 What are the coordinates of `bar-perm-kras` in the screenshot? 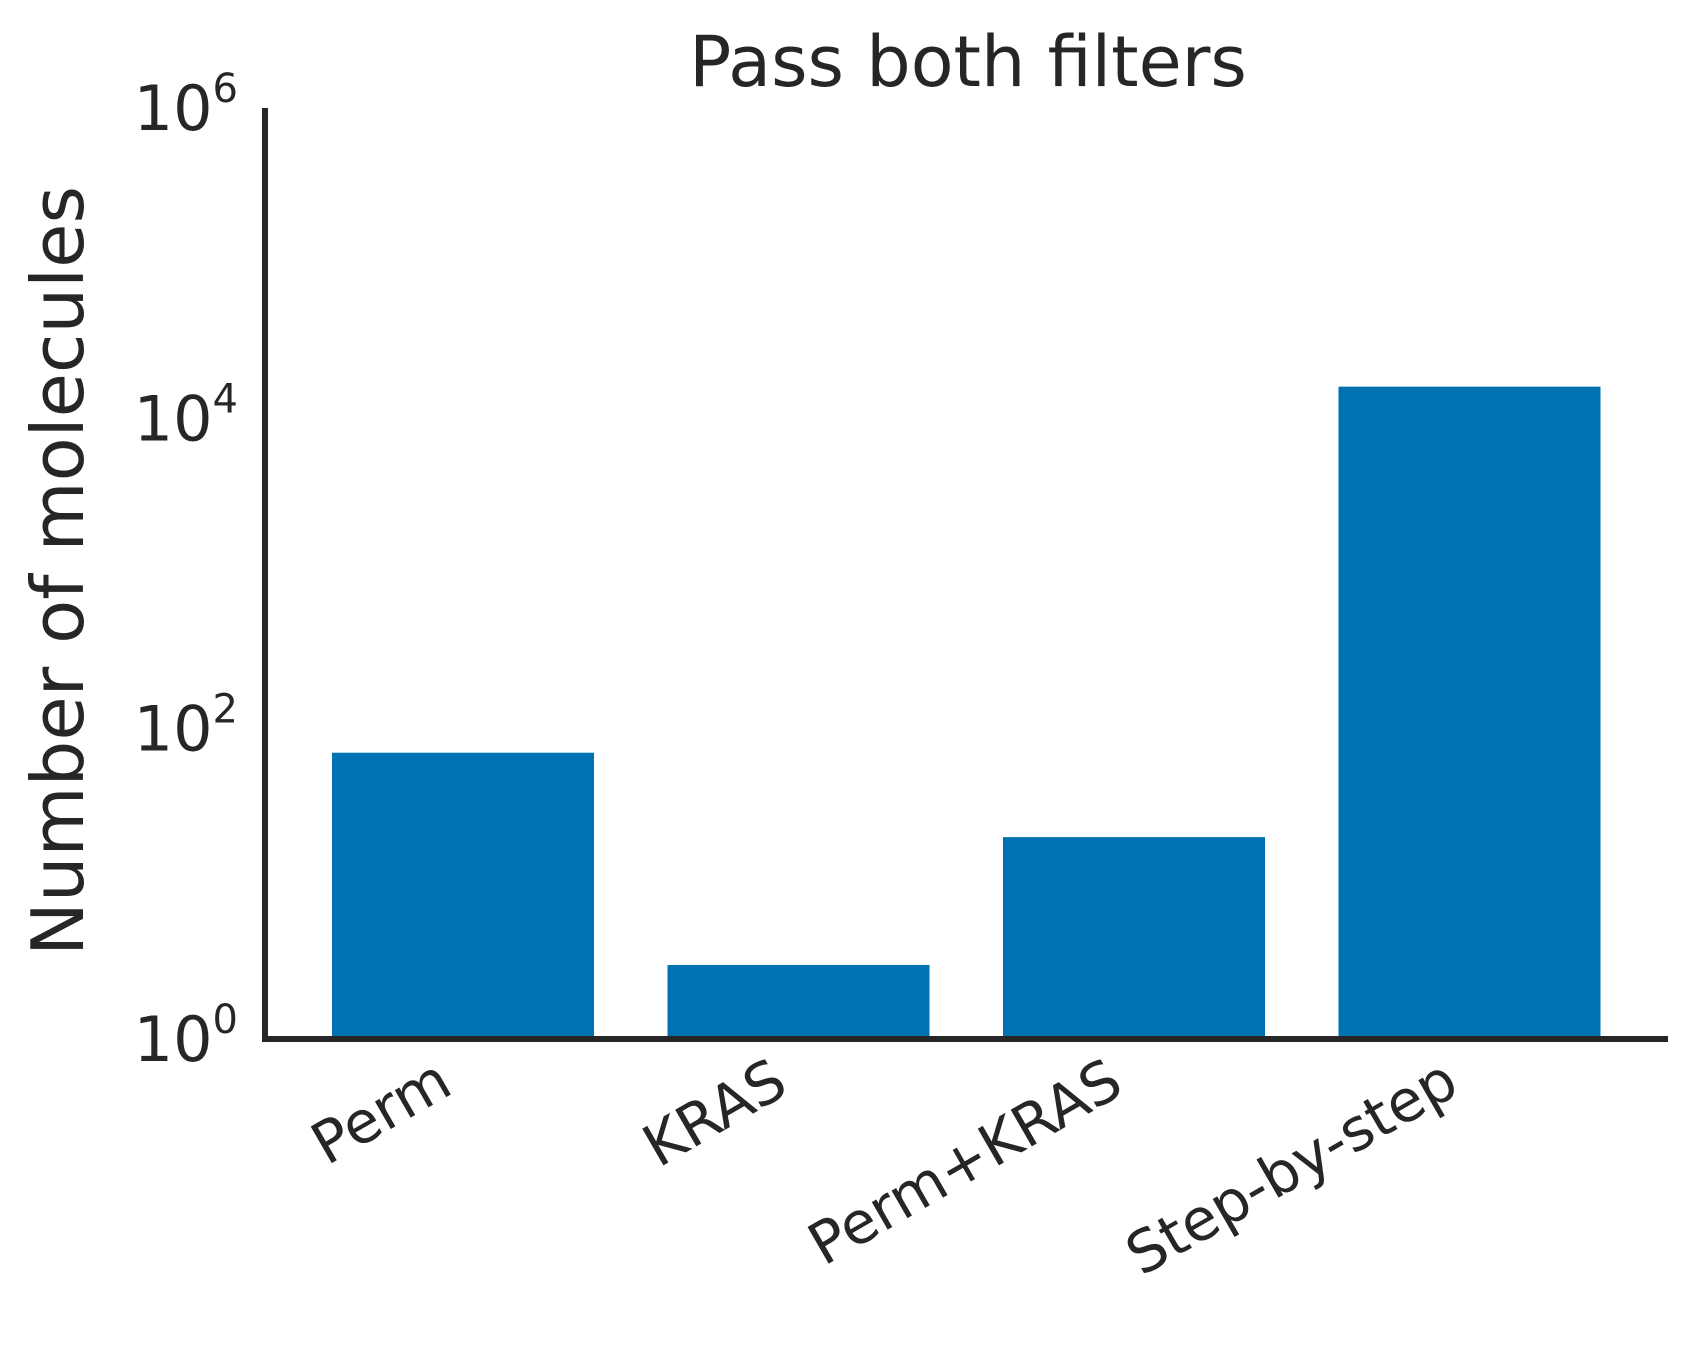 It's located at (1134, 938).